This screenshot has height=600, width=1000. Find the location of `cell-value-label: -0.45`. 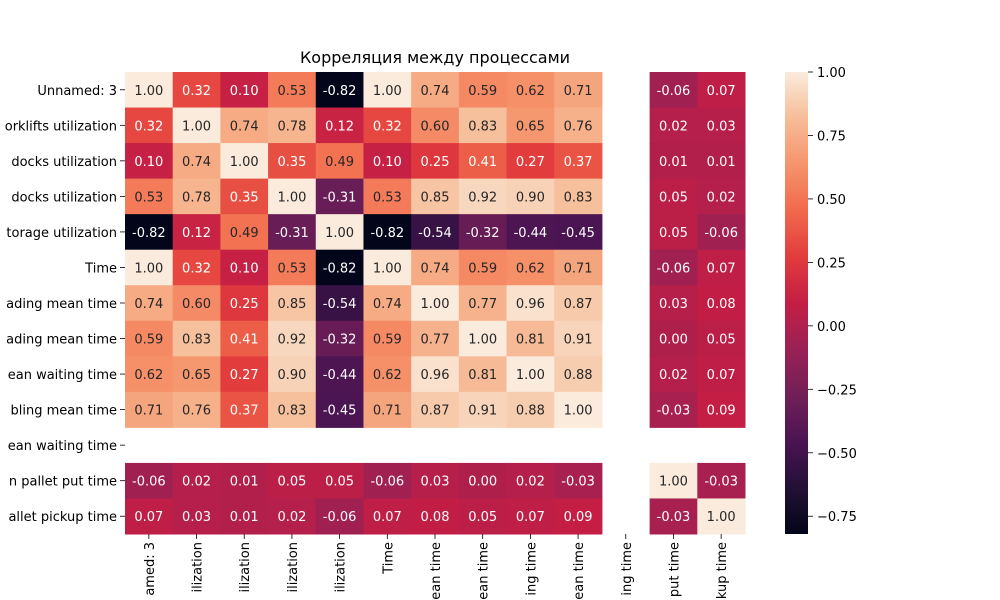

cell-value-label: -0.45 is located at coordinates (340, 411).